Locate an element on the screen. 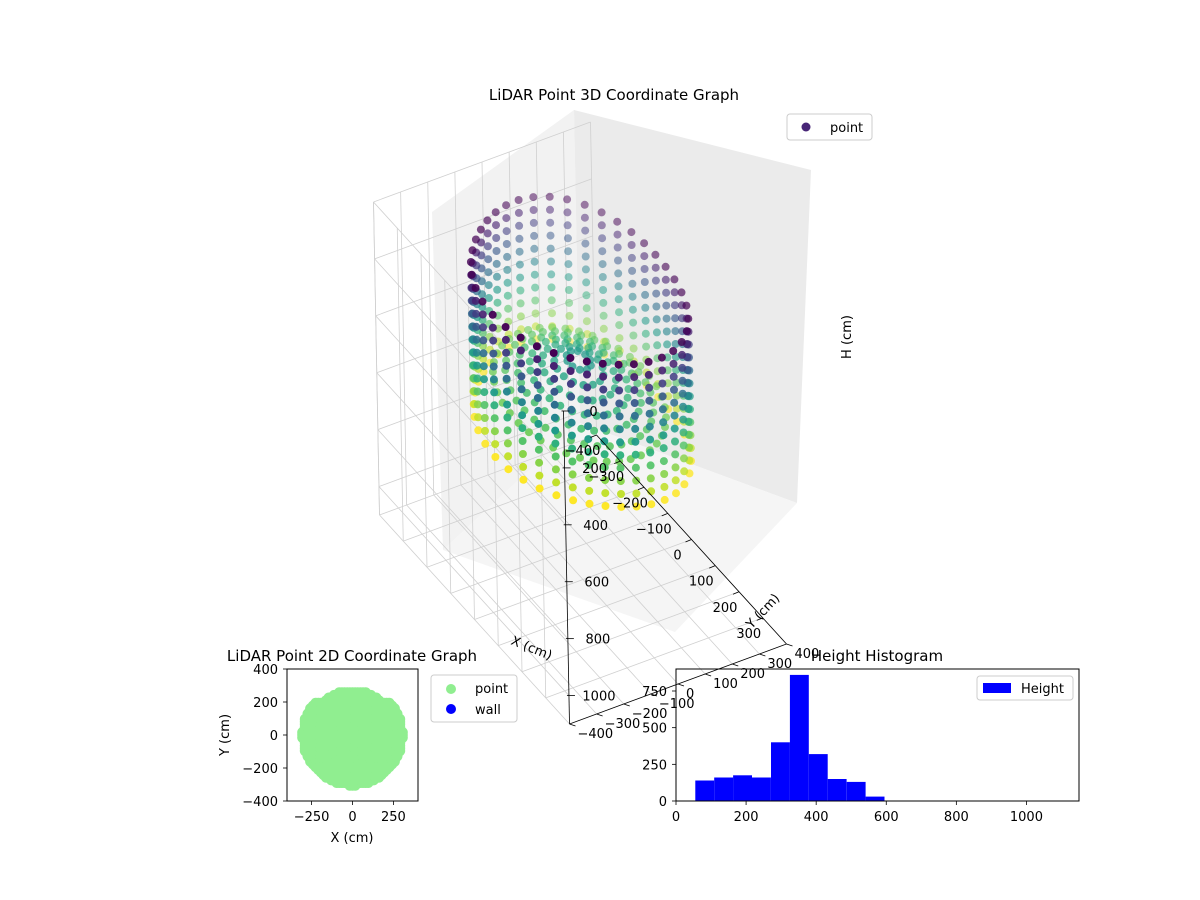 The width and height of the screenshot is (1200, 900). x-tick-label: 100 is located at coordinates (701, 582).